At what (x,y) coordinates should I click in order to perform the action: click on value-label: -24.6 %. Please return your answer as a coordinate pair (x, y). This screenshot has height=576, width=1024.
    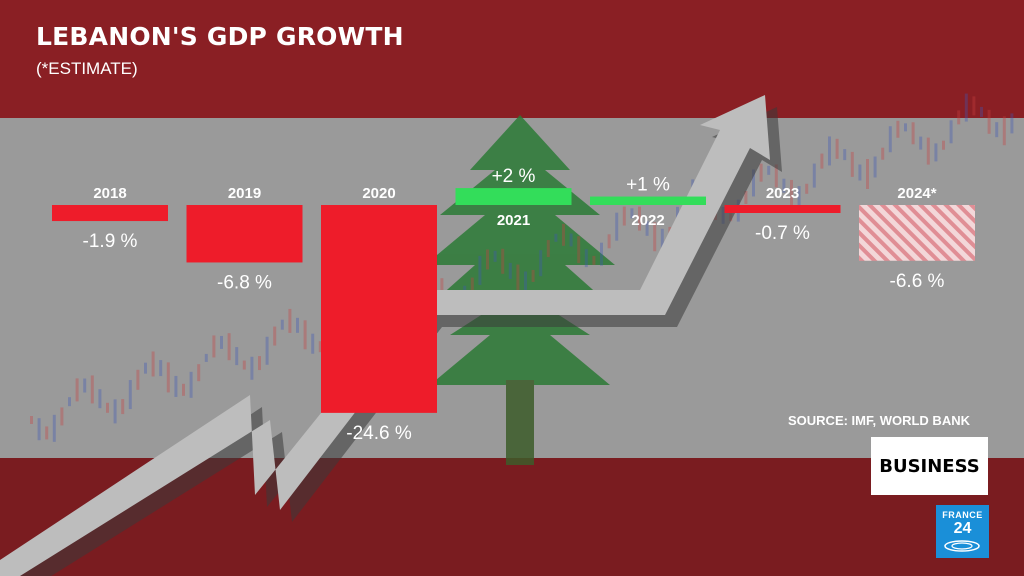
    Looking at the image, I should click on (379, 433).